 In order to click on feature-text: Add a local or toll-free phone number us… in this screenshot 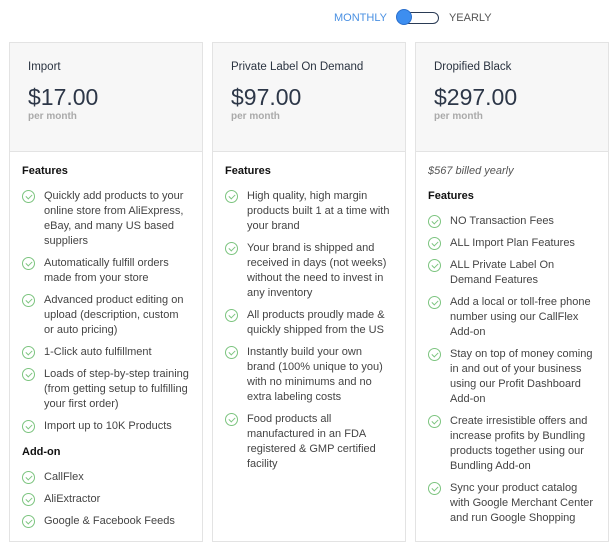, I will do `click(520, 317)`.